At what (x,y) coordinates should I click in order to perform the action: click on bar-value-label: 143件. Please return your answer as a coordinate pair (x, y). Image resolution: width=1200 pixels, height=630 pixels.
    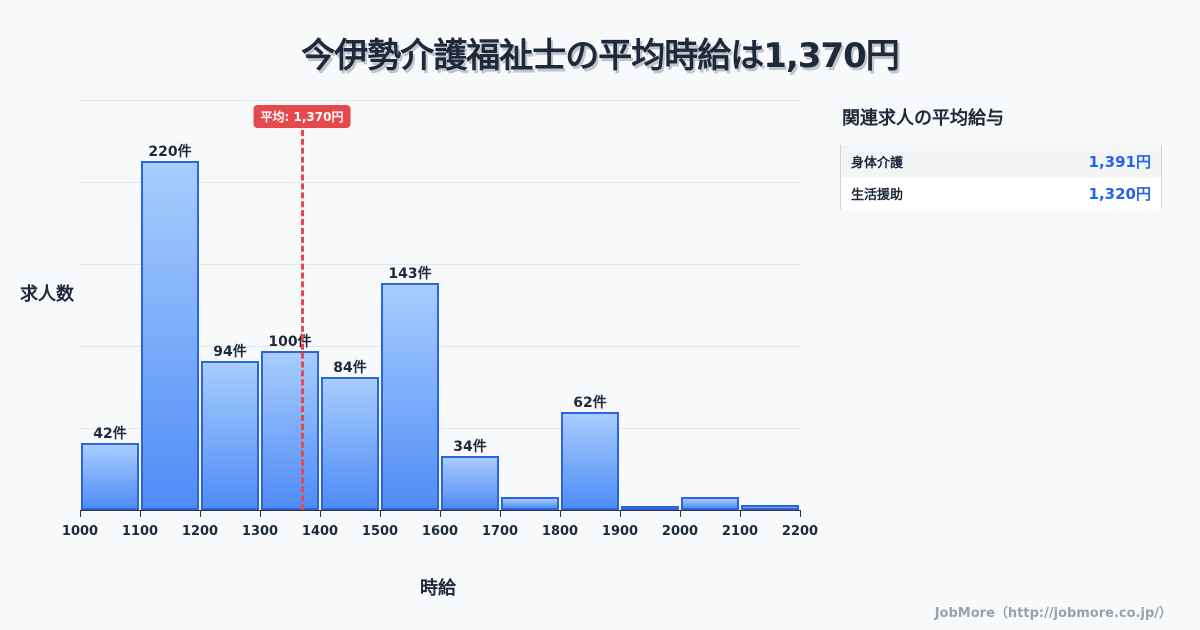
    Looking at the image, I should click on (410, 274).